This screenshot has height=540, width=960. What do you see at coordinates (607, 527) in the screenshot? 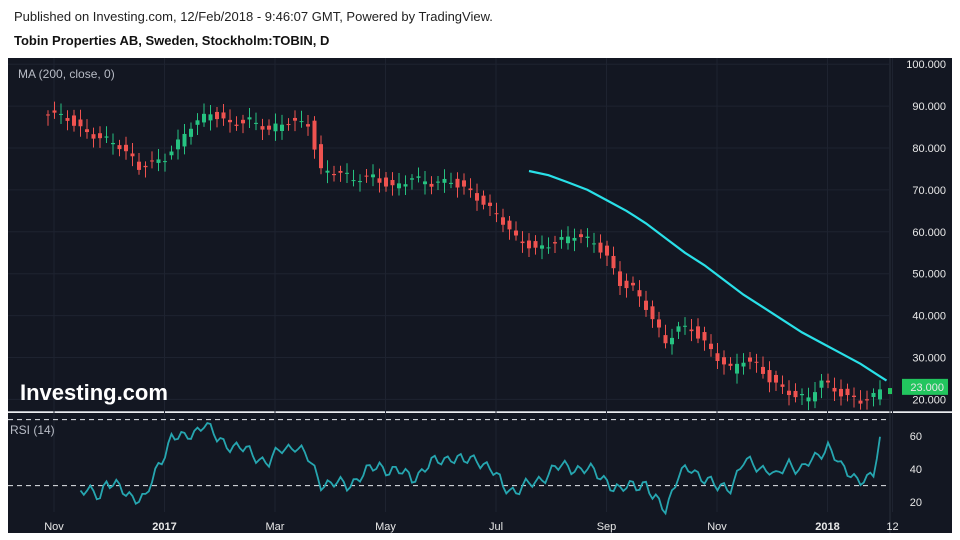
I see `time-tick-label: Sep` at bounding box center [607, 527].